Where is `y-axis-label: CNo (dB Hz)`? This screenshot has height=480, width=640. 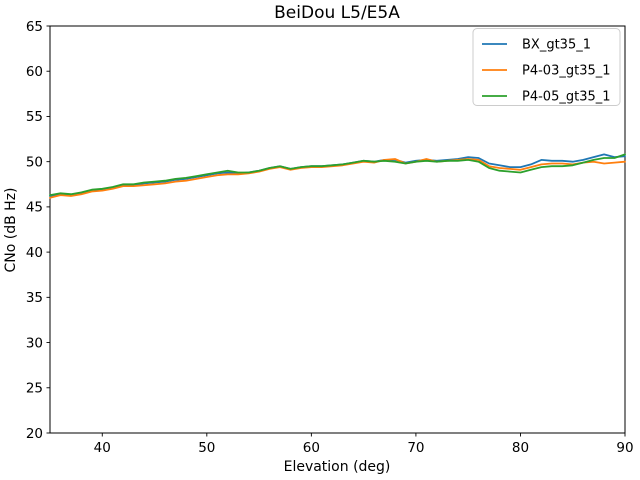 y-axis-label: CNo (dB Hz) is located at coordinates (11, 229).